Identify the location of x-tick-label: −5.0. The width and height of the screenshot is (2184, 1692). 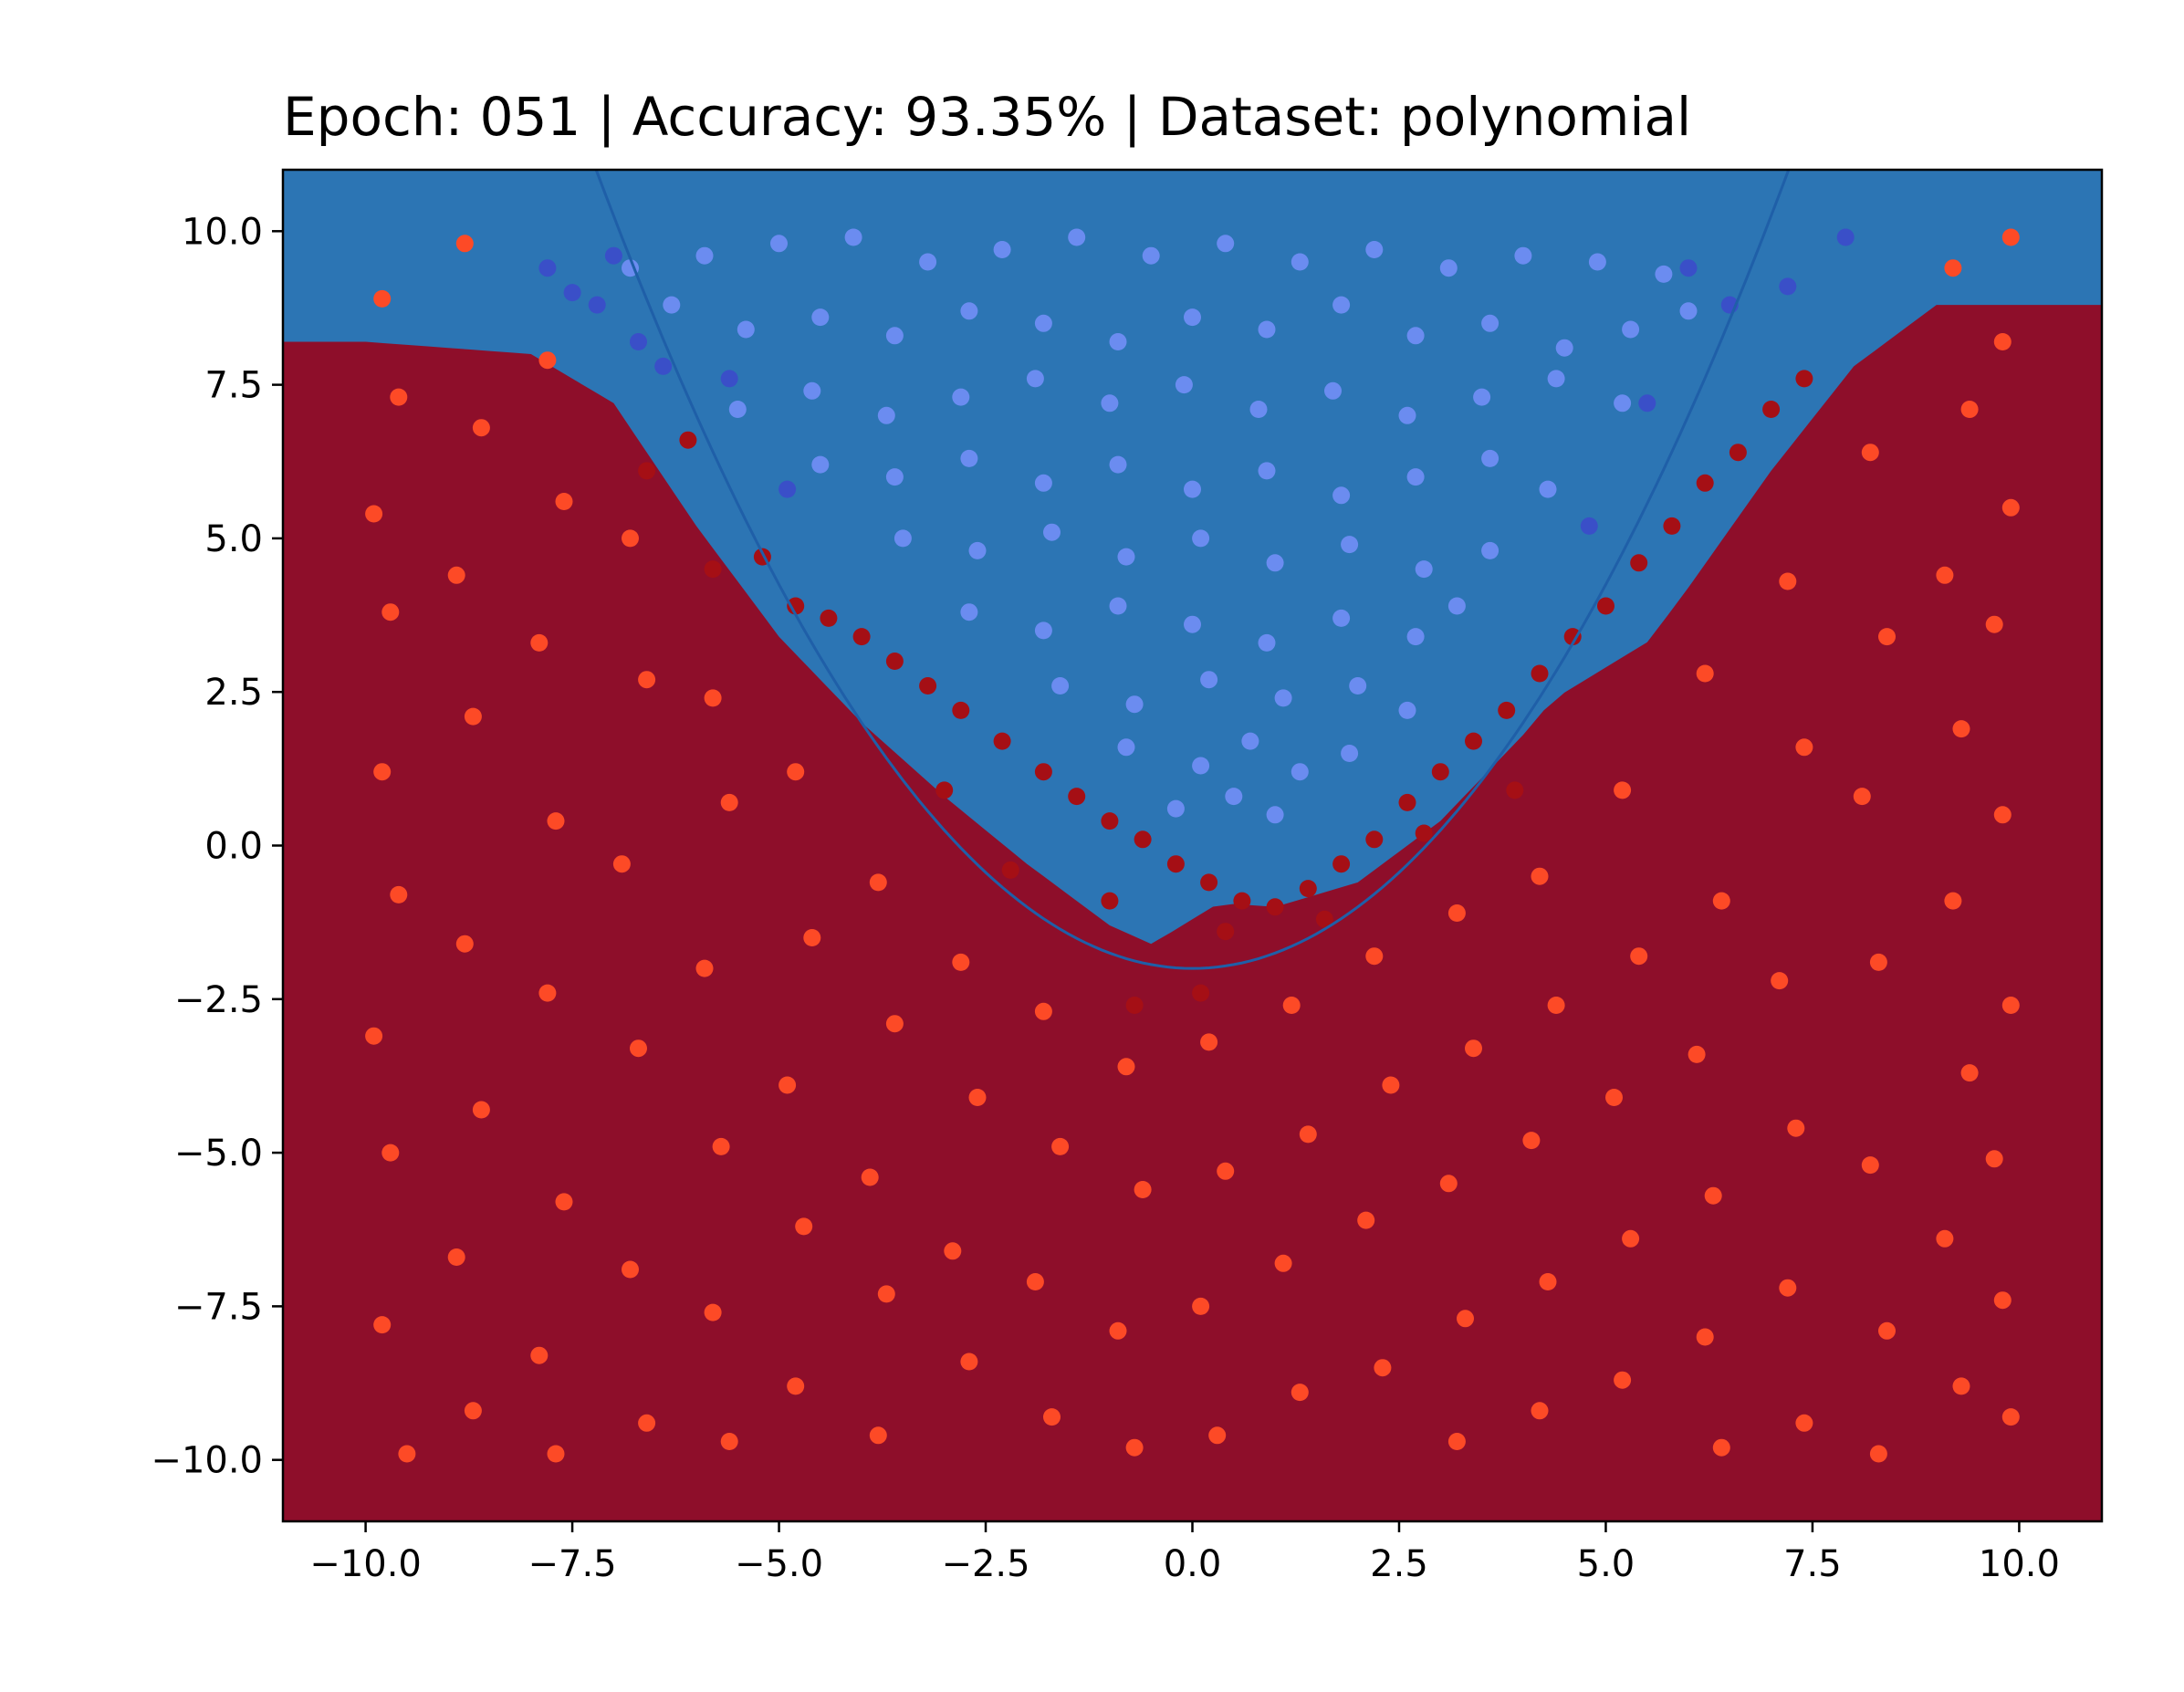
(779, 1564).